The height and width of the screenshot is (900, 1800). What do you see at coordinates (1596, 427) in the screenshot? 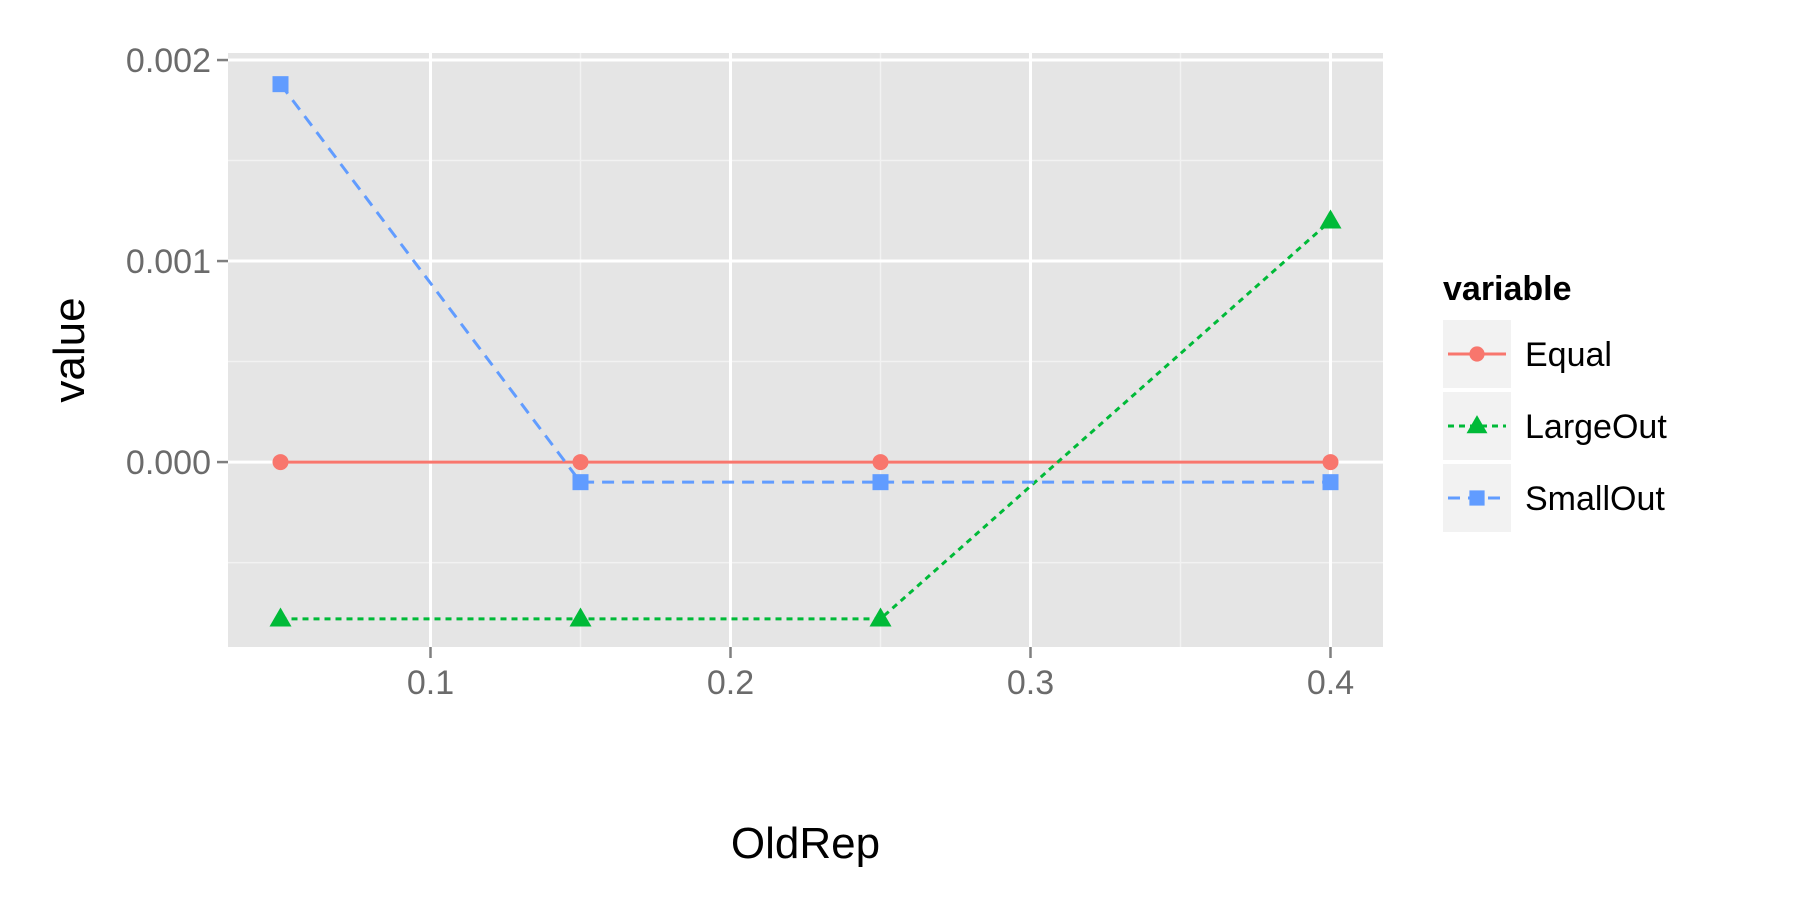
I see `legend-label-largeout: LargeOut` at bounding box center [1596, 427].